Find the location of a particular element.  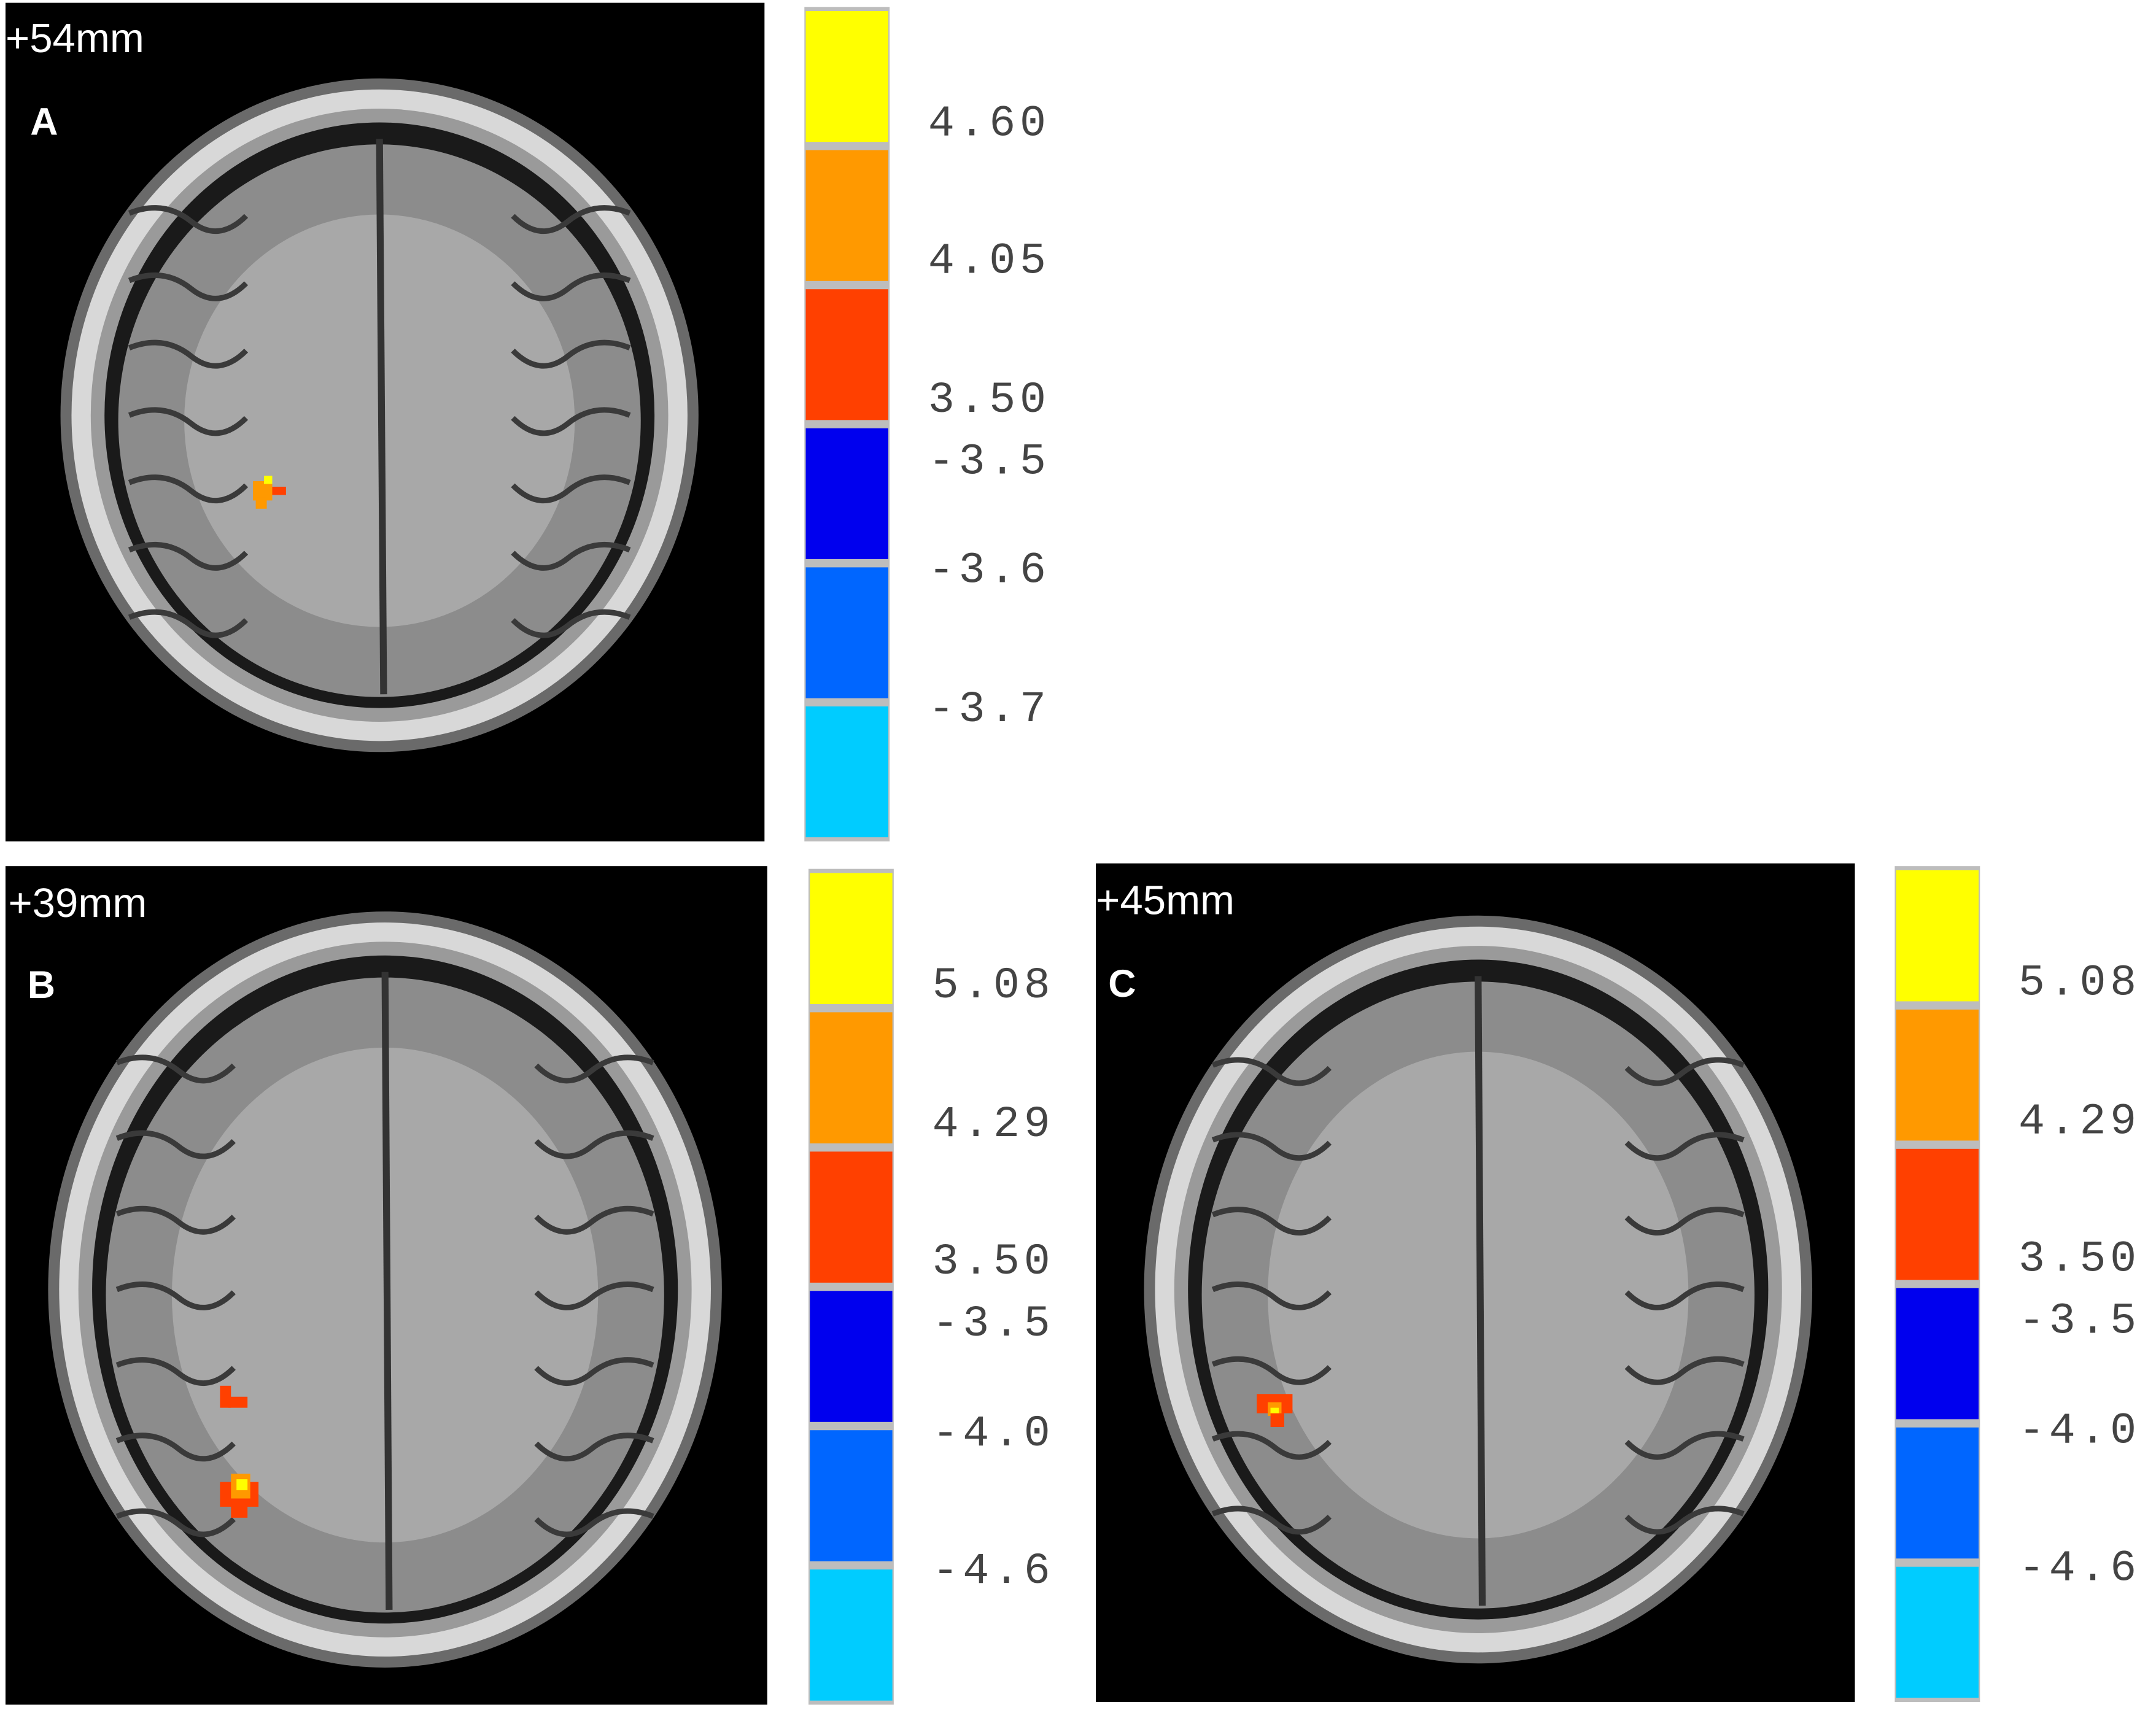

colorbar-label: -3.6 is located at coordinates (989, 571).